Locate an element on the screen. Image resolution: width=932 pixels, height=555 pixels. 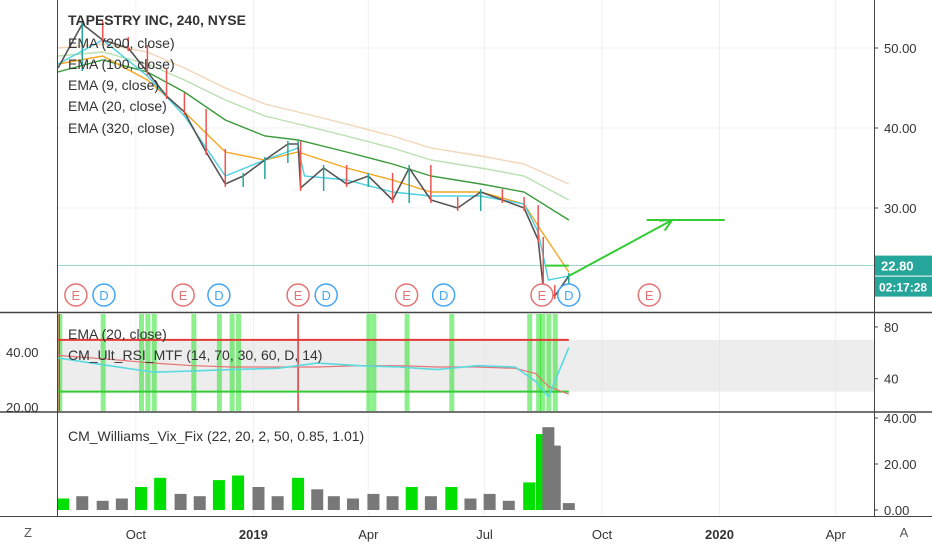
zoom-button: Z is located at coordinates (28, 532).